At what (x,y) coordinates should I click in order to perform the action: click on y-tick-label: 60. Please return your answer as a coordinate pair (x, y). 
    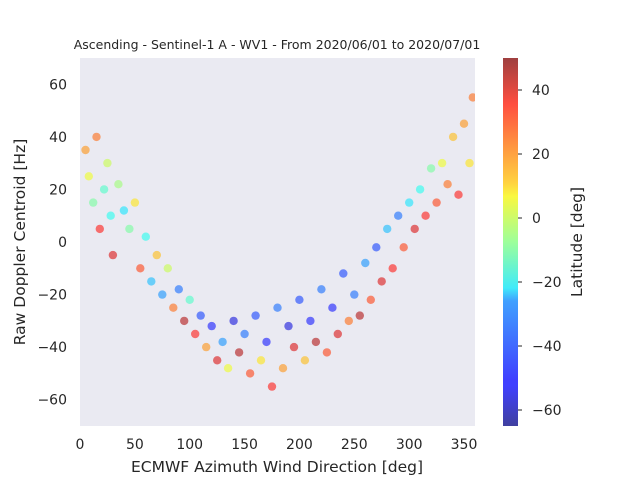
    Looking at the image, I should click on (58, 85).